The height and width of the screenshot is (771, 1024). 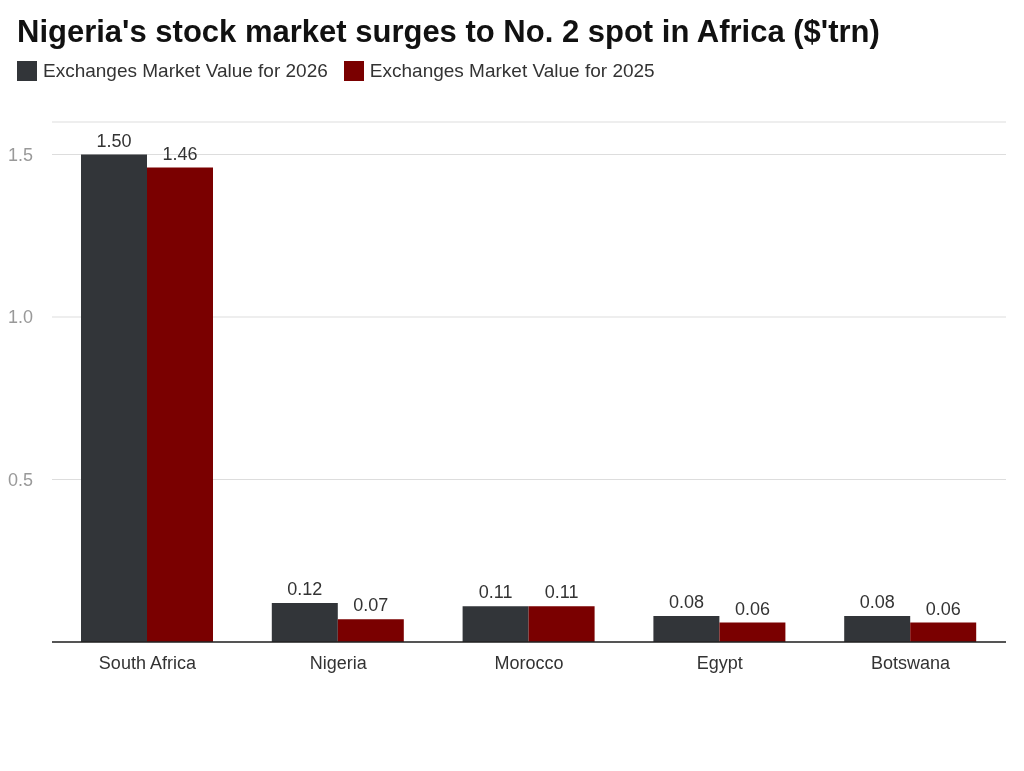 What do you see at coordinates (21, 154) in the screenshot?
I see `y-tick-label: 1.5` at bounding box center [21, 154].